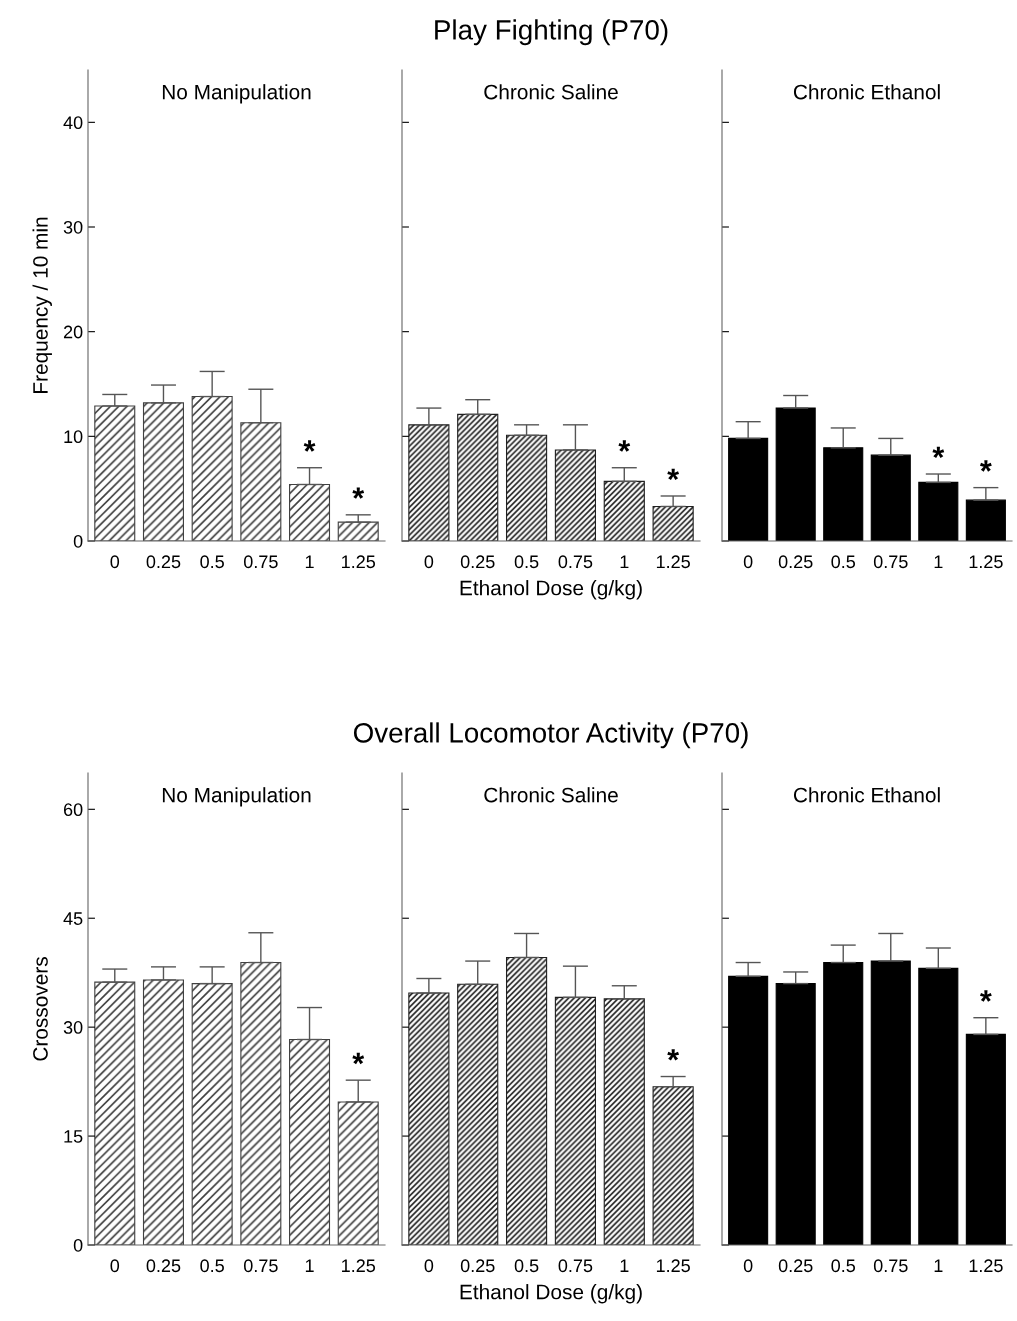 Image resolution: width=1017 pixels, height=1321 pixels. What do you see at coordinates (73, 332) in the screenshot?
I see `y-tick-label: 20` at bounding box center [73, 332].